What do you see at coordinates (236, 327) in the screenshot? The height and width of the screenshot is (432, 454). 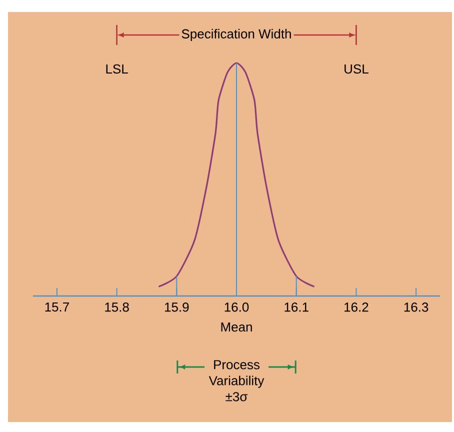 I see `ref-line-label: Mean` at bounding box center [236, 327].